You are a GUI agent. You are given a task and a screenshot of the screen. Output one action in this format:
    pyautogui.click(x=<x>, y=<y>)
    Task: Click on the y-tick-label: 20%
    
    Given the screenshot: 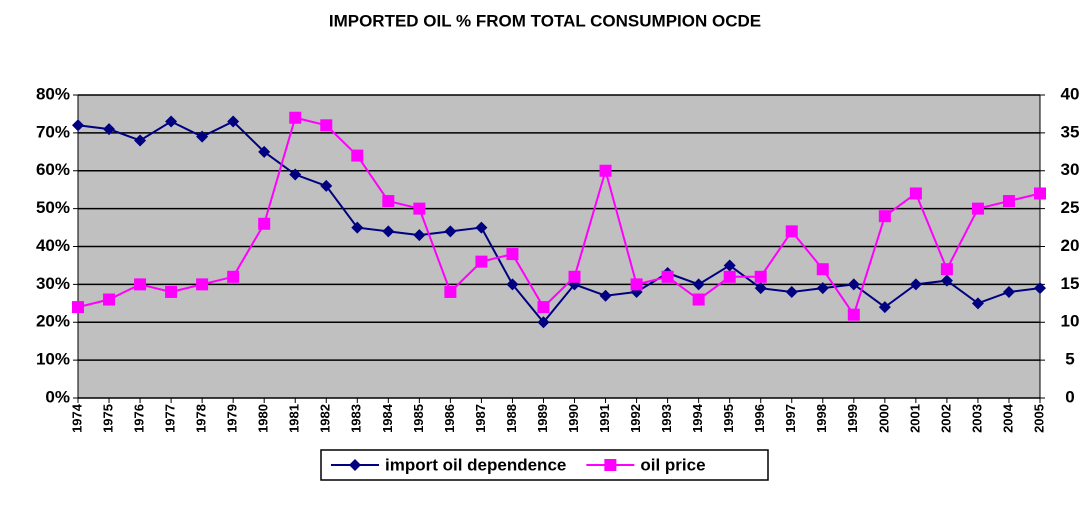 What is the action you would take?
    pyautogui.click(x=53, y=321)
    